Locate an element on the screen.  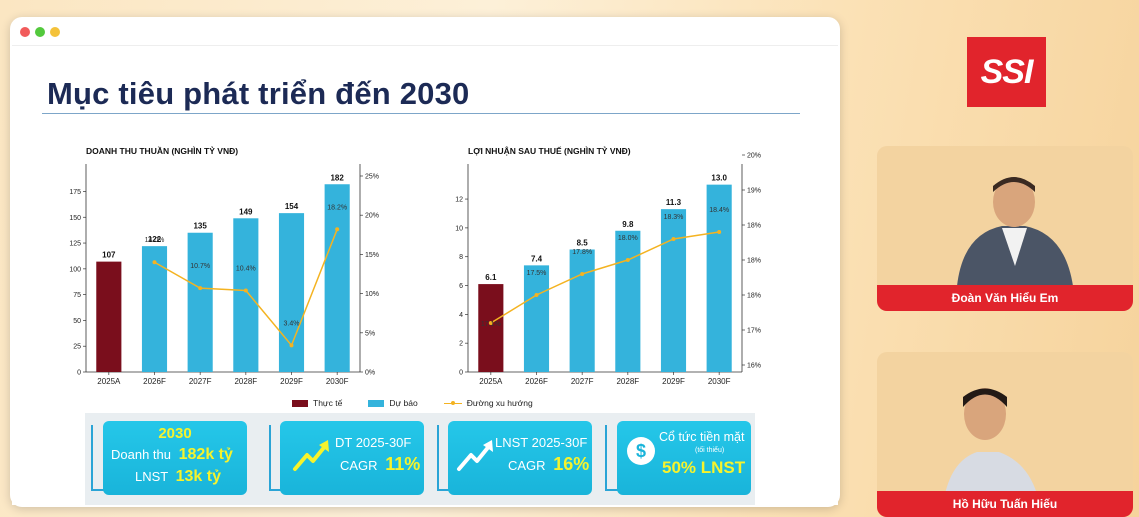
y-tick-label: 8 is located at coordinates (461, 257).